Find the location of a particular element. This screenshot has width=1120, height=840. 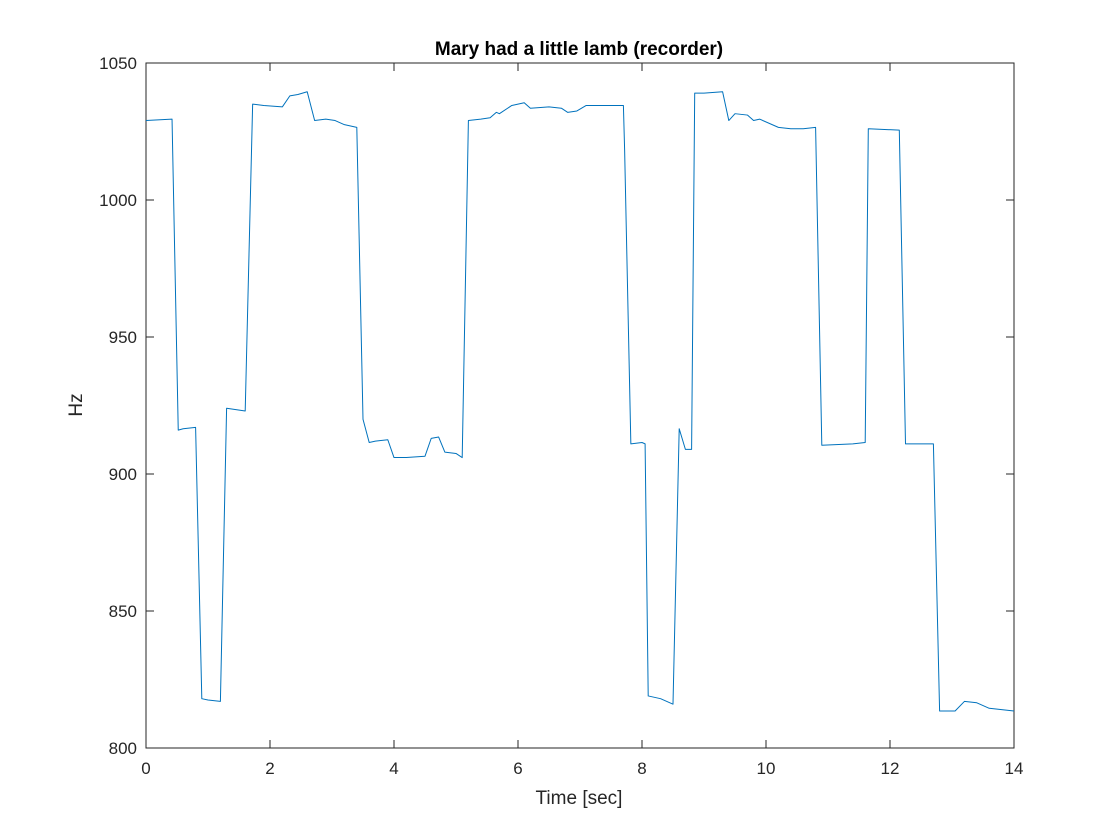

x-tick-label: 6 is located at coordinates (517, 768).